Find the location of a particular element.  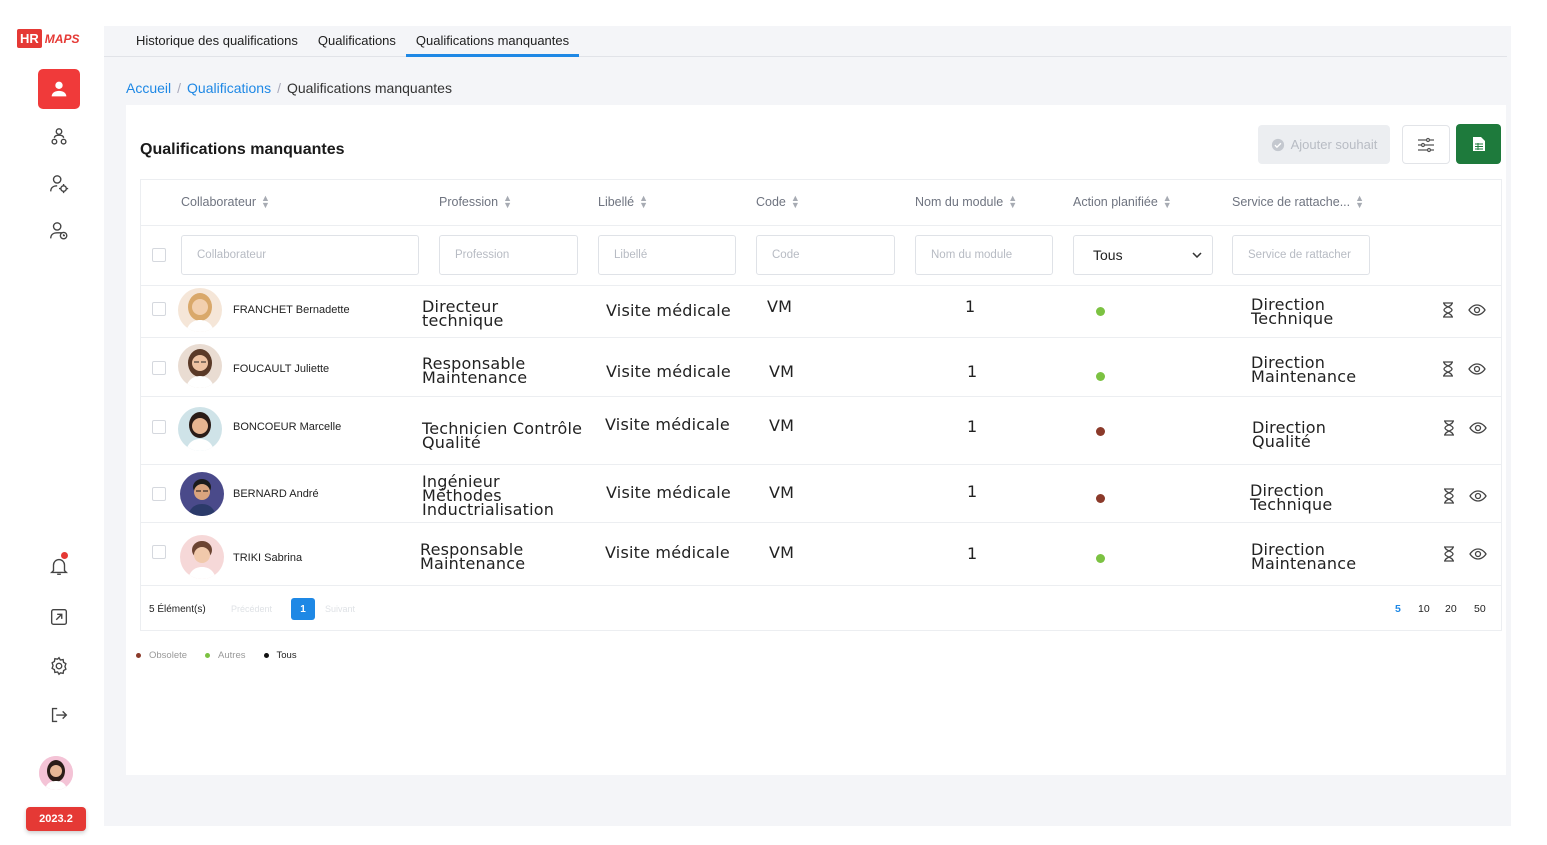

profession-line: Ingénieur is located at coordinates (461, 481).